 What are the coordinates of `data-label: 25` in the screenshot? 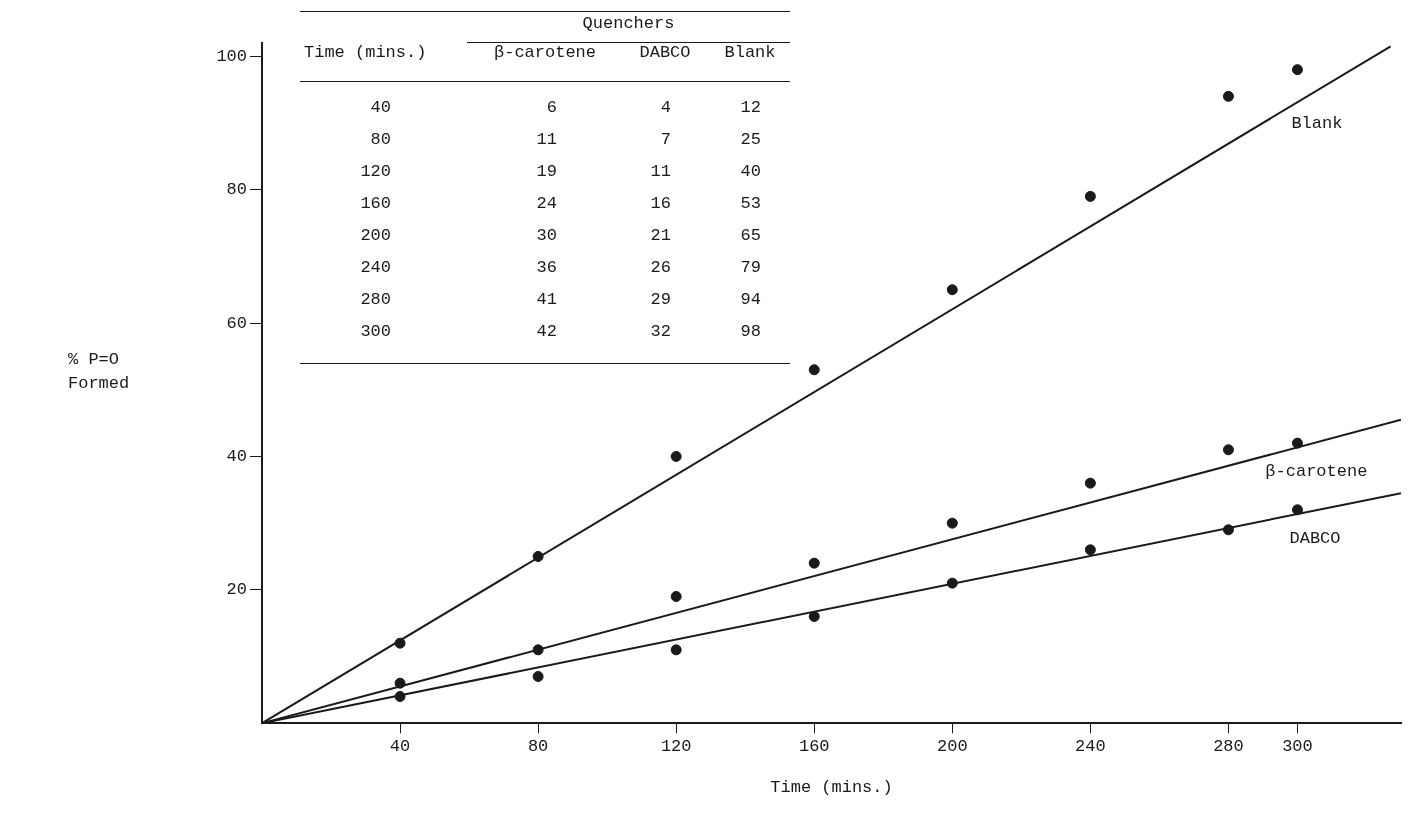 It's located at (750, 140).